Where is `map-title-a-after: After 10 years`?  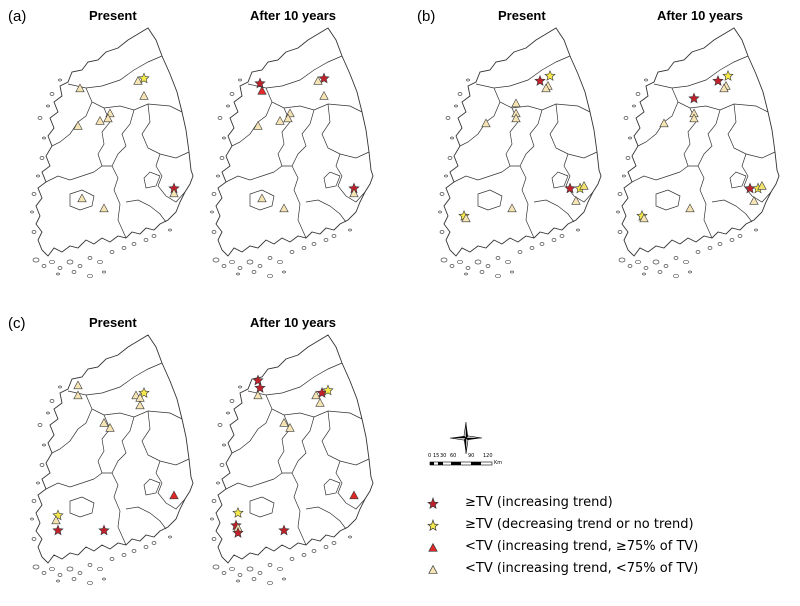 map-title-a-after: After 10 years is located at coordinates (293, 15).